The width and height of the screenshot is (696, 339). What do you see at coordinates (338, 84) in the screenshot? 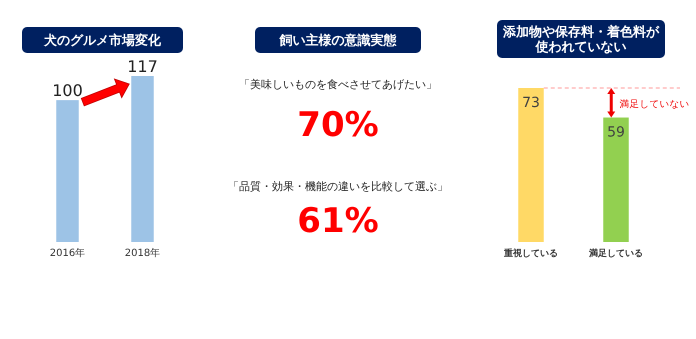
I see `text: 「美味しいものを食べさせてあげたい」` at bounding box center [338, 84].